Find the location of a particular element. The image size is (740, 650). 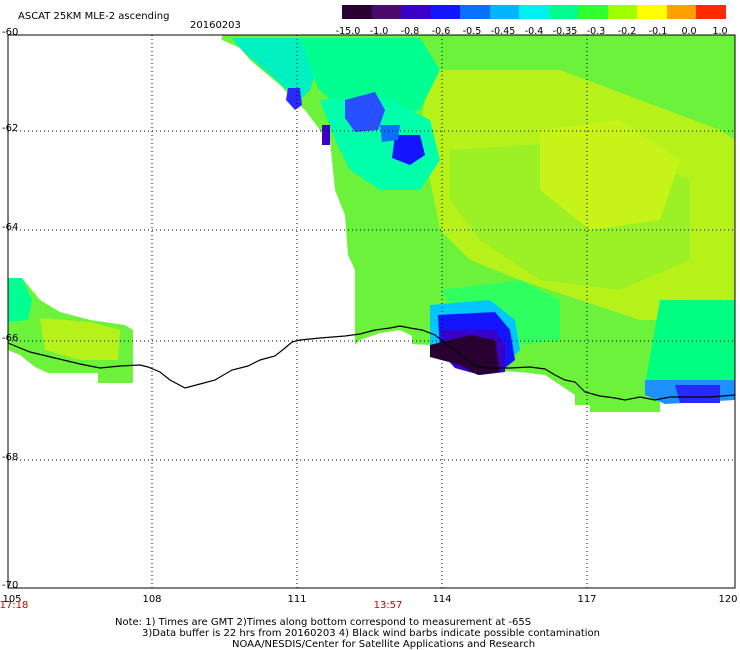

latitude-label: -66 is located at coordinates (10, 338).